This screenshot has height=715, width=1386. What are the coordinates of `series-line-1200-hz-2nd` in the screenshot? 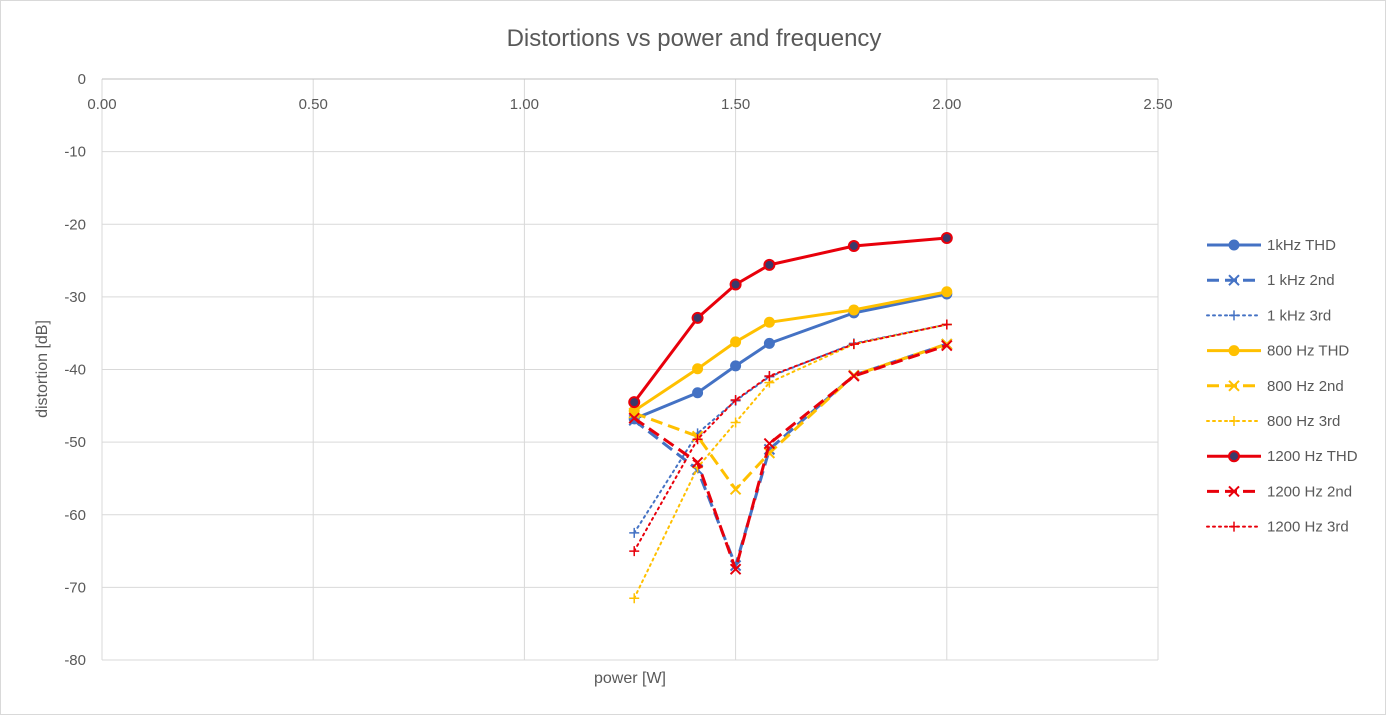 It's located at (790, 457).